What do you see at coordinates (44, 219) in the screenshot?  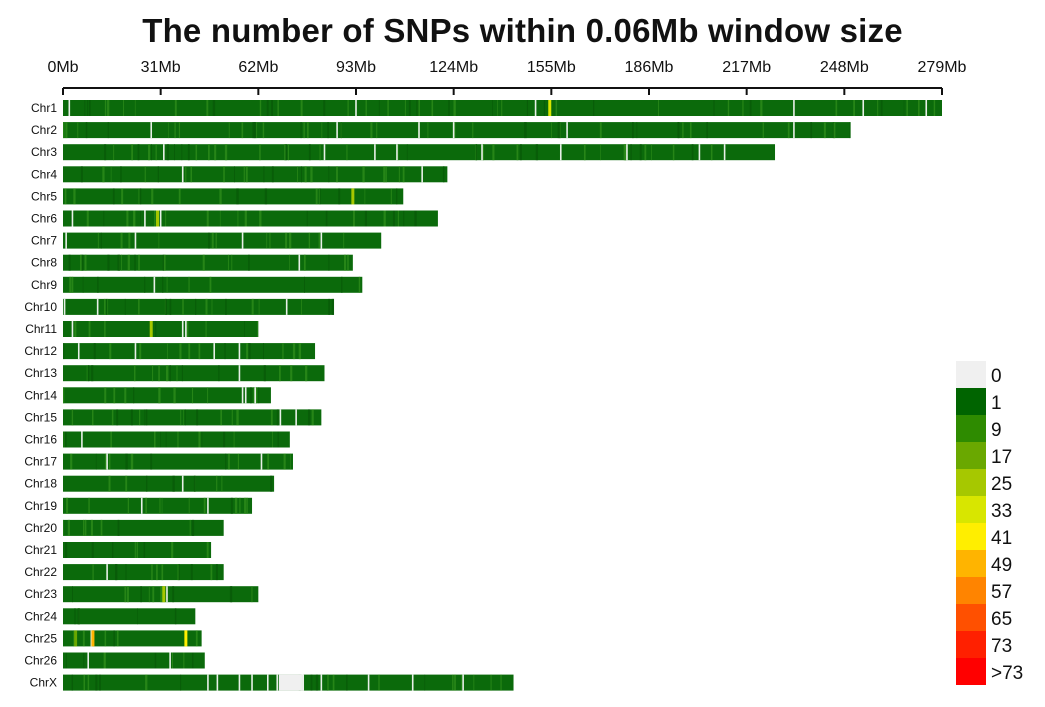 I see `chromosome-label: Chr6` at bounding box center [44, 219].